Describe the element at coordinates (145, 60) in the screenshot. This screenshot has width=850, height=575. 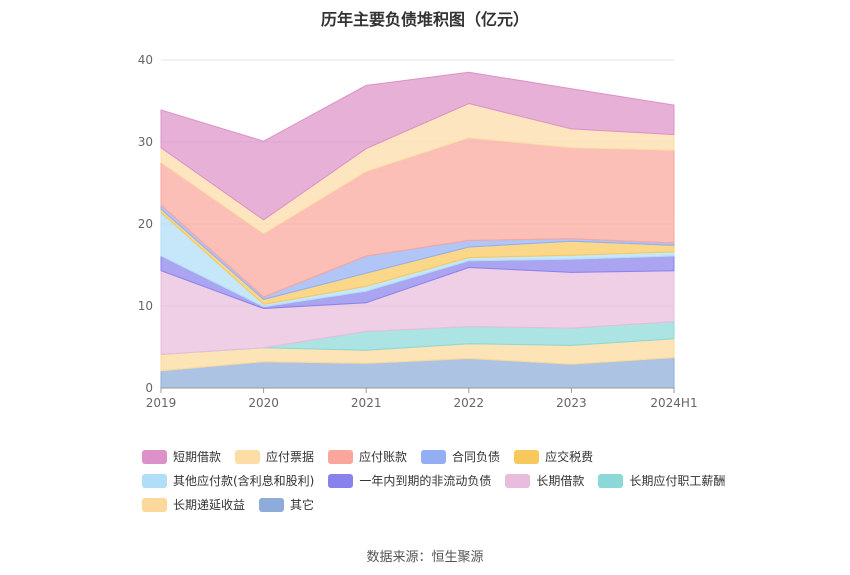
I see `y-tick-label: 40` at that location.